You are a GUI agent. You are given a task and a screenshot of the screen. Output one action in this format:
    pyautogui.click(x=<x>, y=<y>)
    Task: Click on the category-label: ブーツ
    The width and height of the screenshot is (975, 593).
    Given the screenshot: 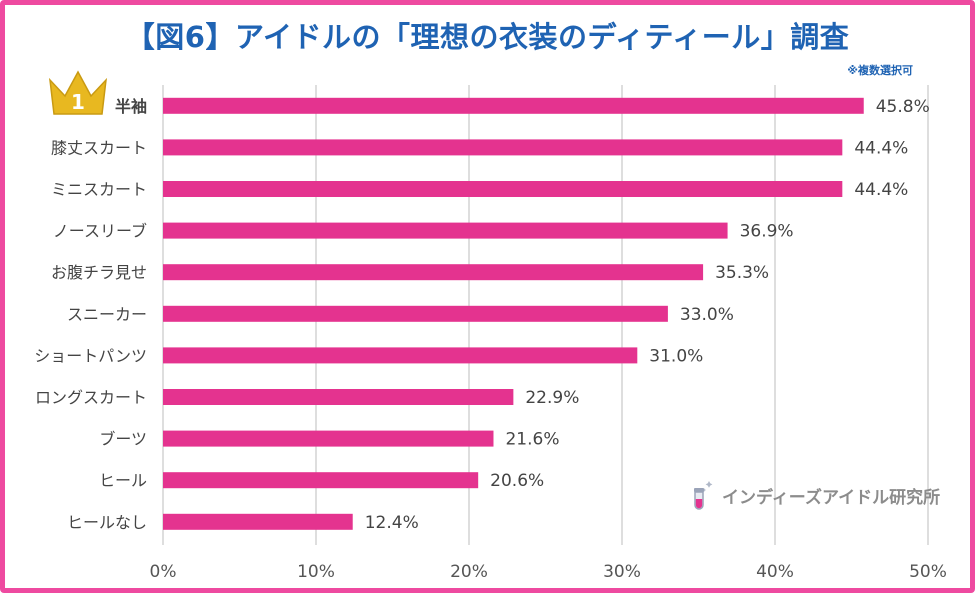 What is the action you would take?
    pyautogui.click(x=123, y=439)
    